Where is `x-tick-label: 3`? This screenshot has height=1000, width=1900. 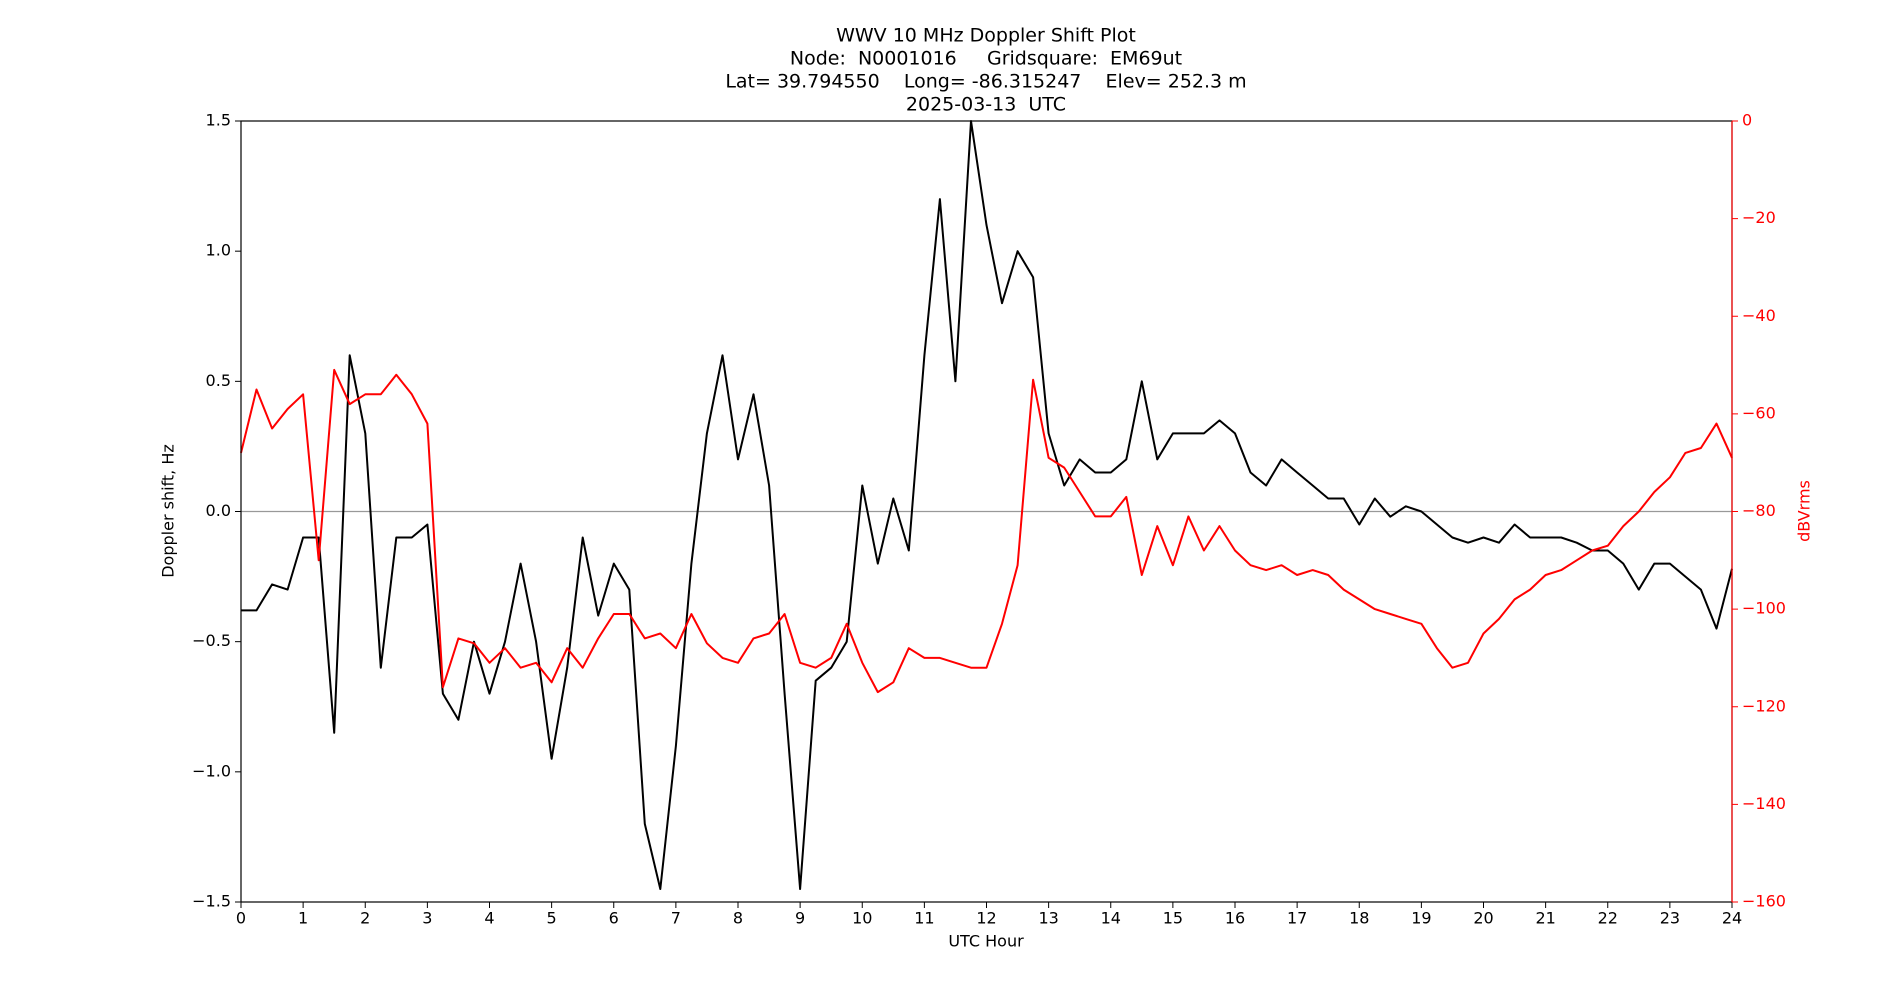
x-tick-label: 3 is located at coordinates (427, 918).